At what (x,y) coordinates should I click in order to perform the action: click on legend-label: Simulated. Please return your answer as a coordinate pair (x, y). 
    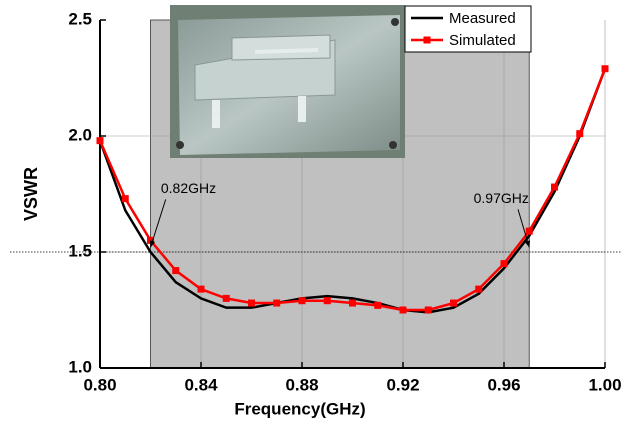
    Looking at the image, I should click on (482, 40).